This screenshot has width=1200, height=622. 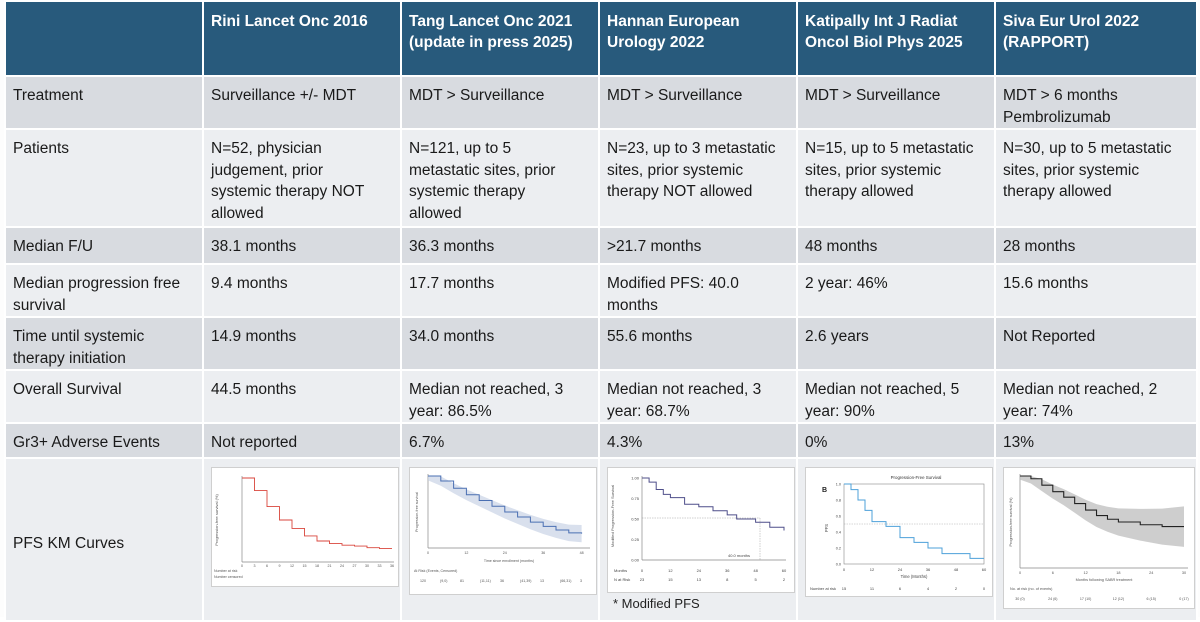 I want to click on risk-value: 30 (0), so click(x=1019, y=599).